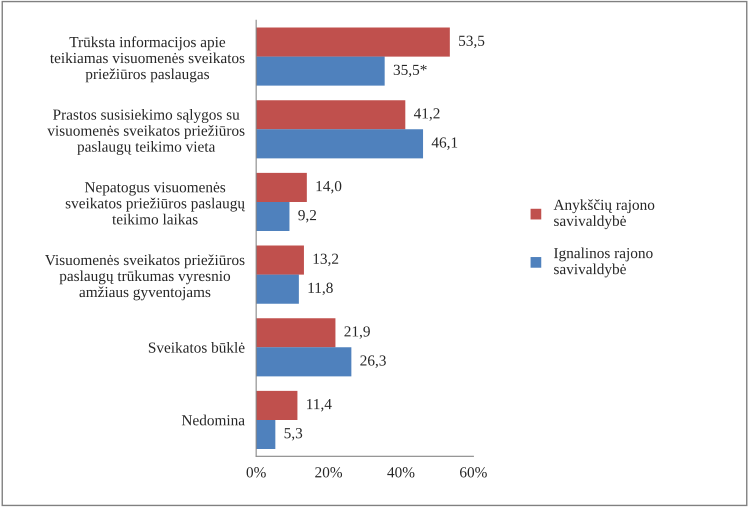 The width and height of the screenshot is (749, 507). What do you see at coordinates (307, 216) in the screenshot?
I see `data-label: 9,2` at bounding box center [307, 216].